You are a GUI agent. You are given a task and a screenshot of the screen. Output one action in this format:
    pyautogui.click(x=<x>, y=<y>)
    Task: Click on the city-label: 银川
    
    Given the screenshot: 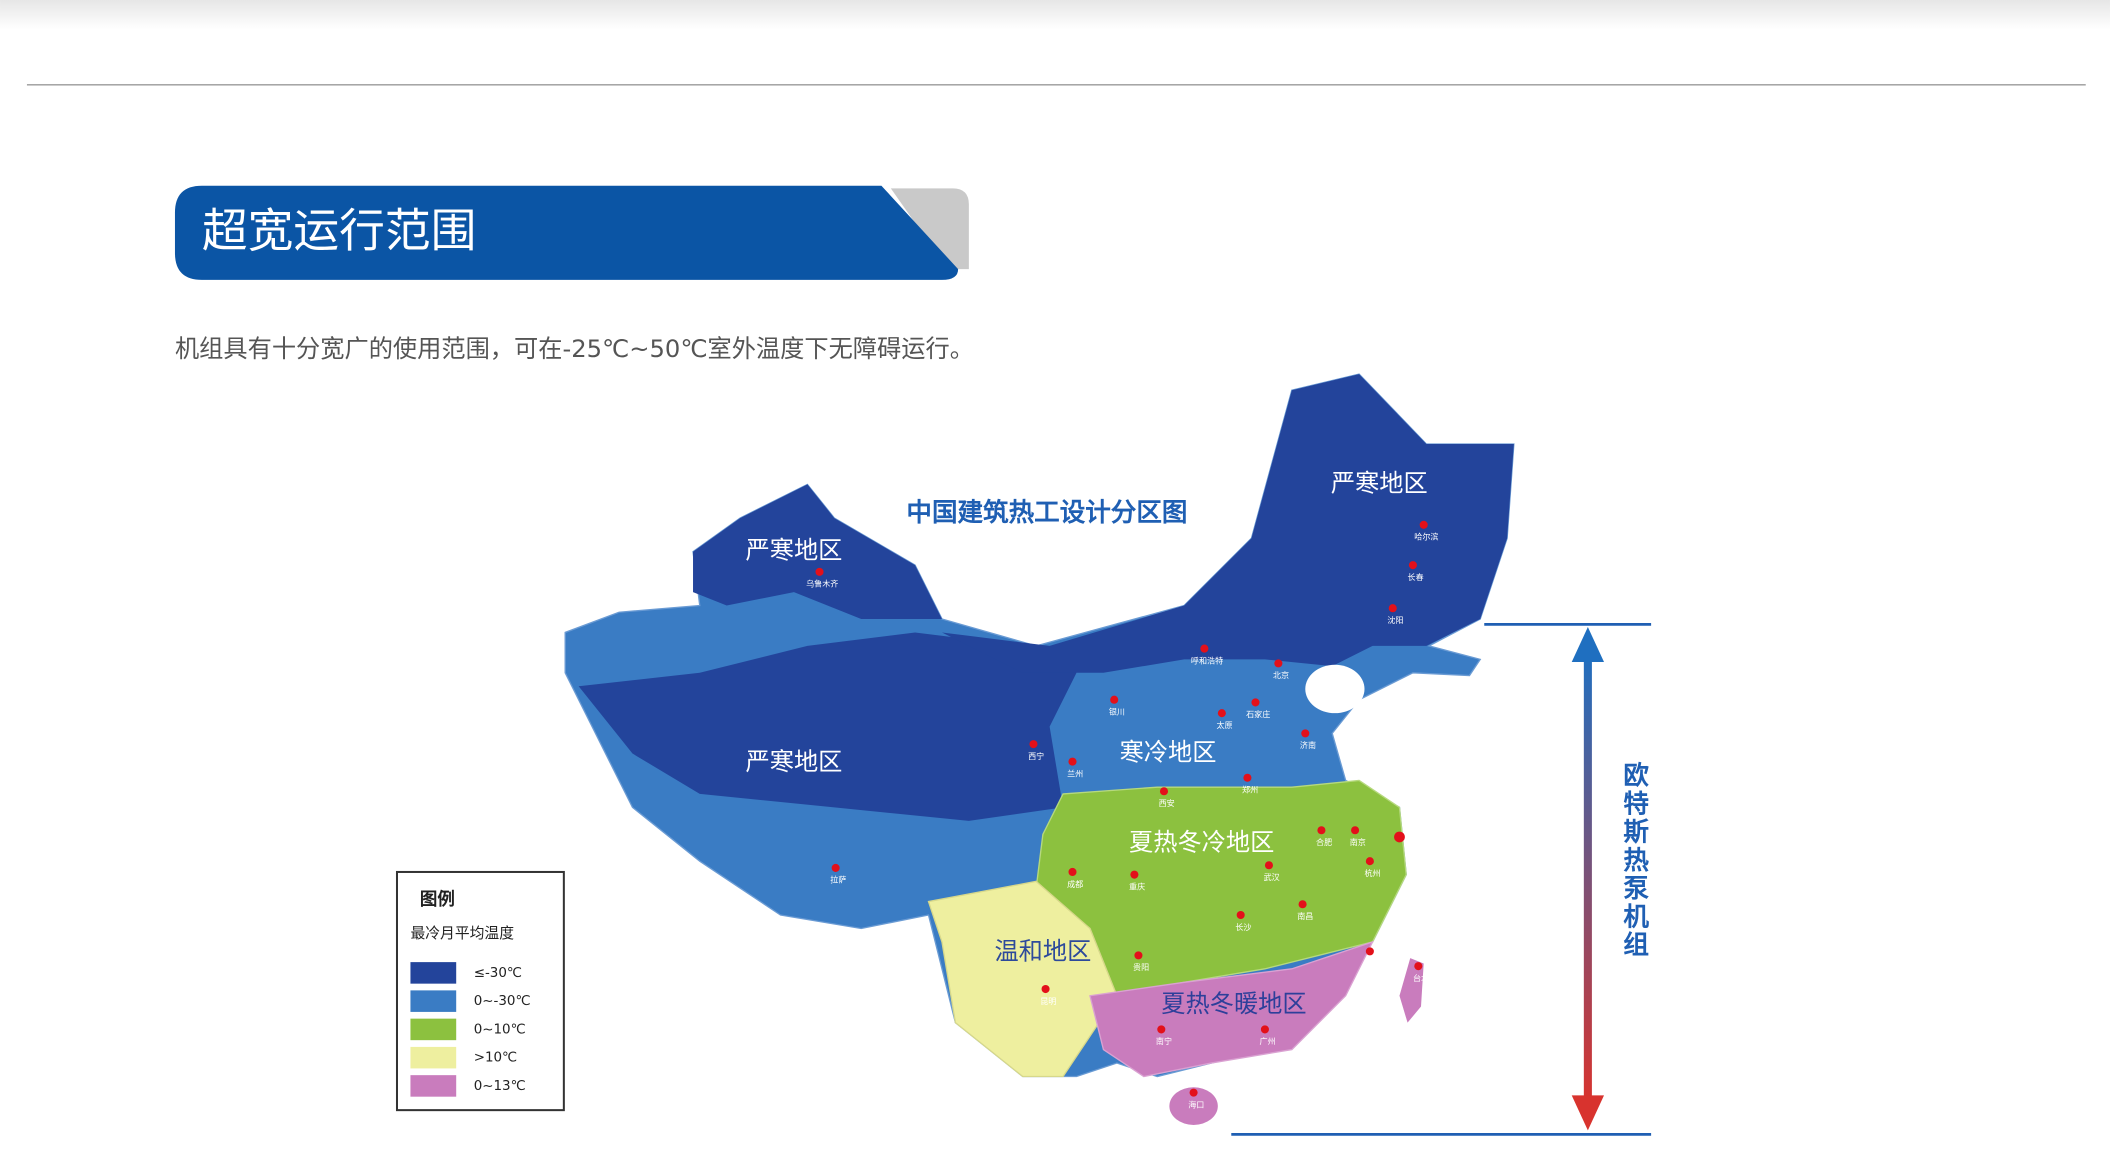 What is the action you would take?
    pyautogui.click(x=1117, y=712)
    